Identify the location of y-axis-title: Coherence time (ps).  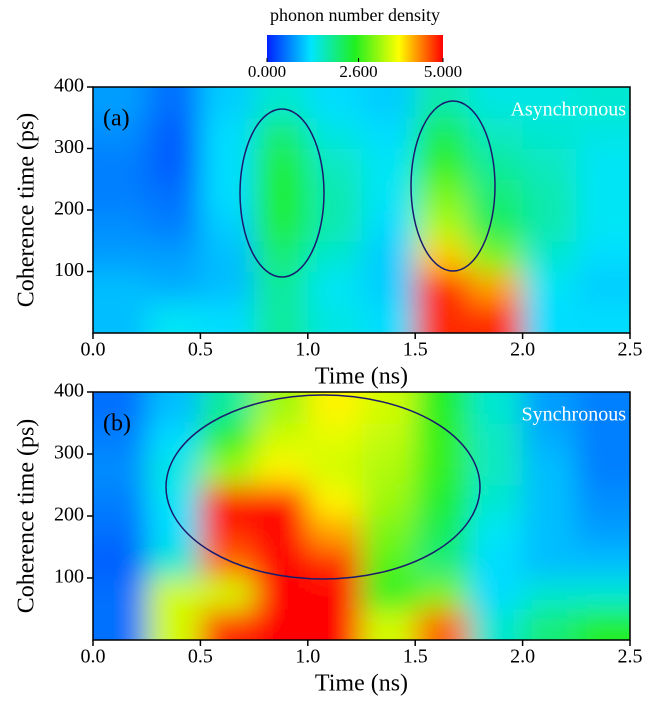
(27, 210).